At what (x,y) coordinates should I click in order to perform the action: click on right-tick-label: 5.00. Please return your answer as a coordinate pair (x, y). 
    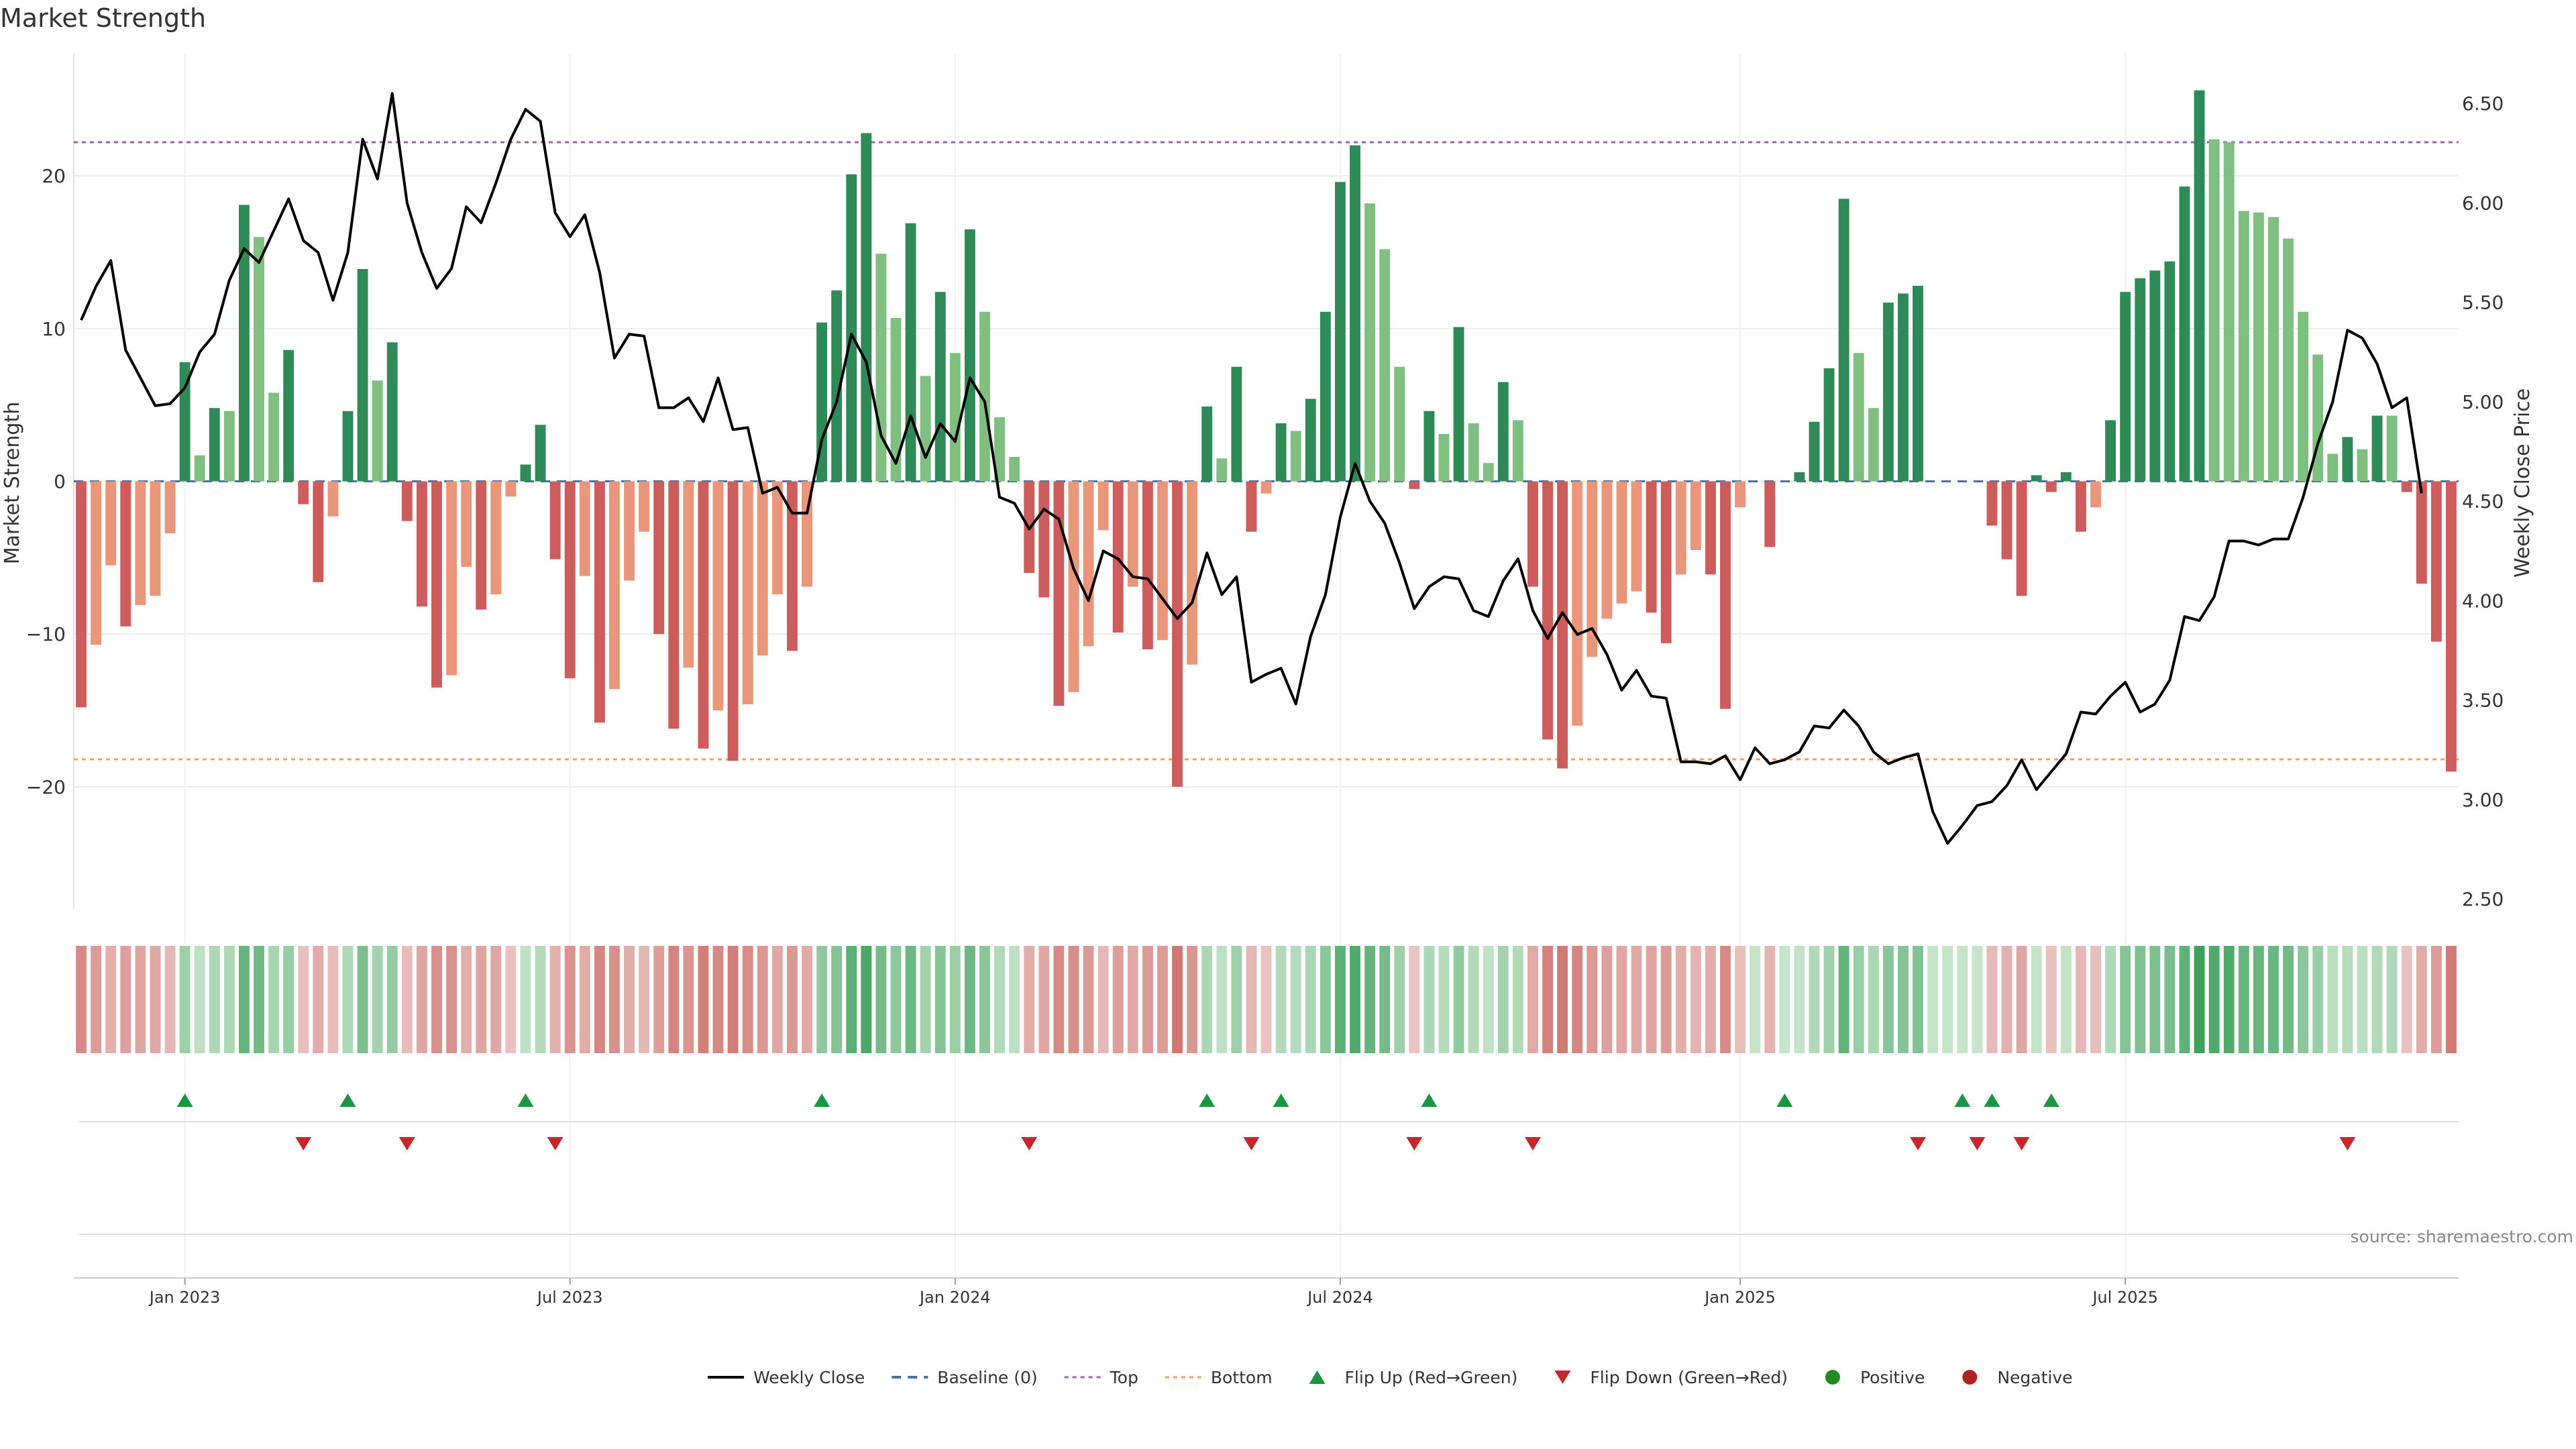
    Looking at the image, I should click on (2483, 402).